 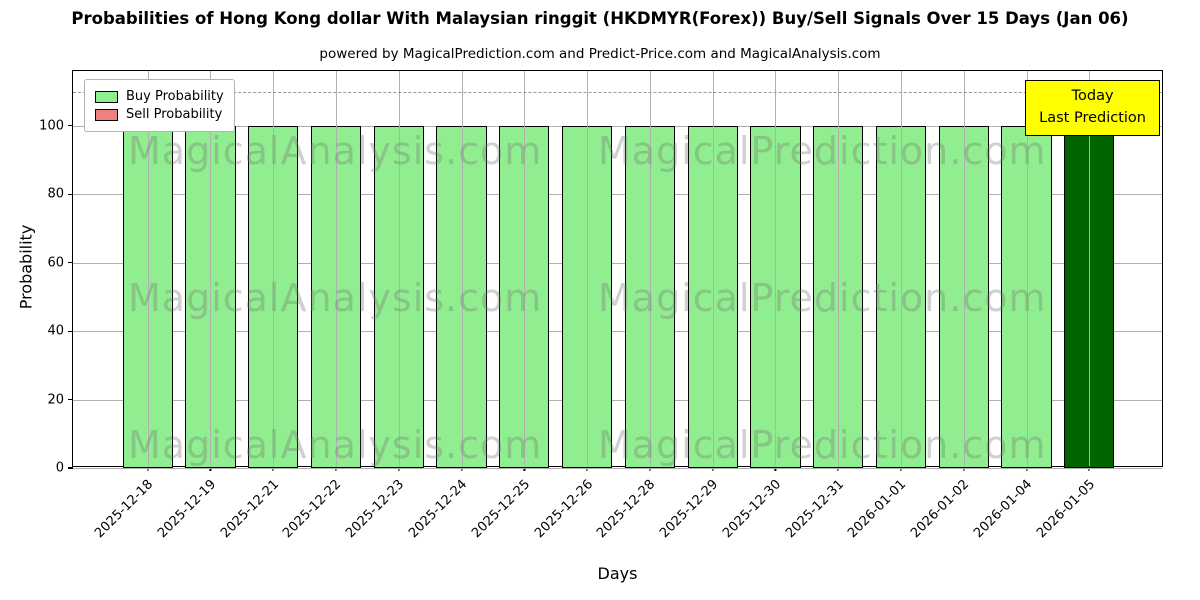 What do you see at coordinates (626, 509) in the screenshot?
I see `x-tick-label: 2025-12-28` at bounding box center [626, 509].